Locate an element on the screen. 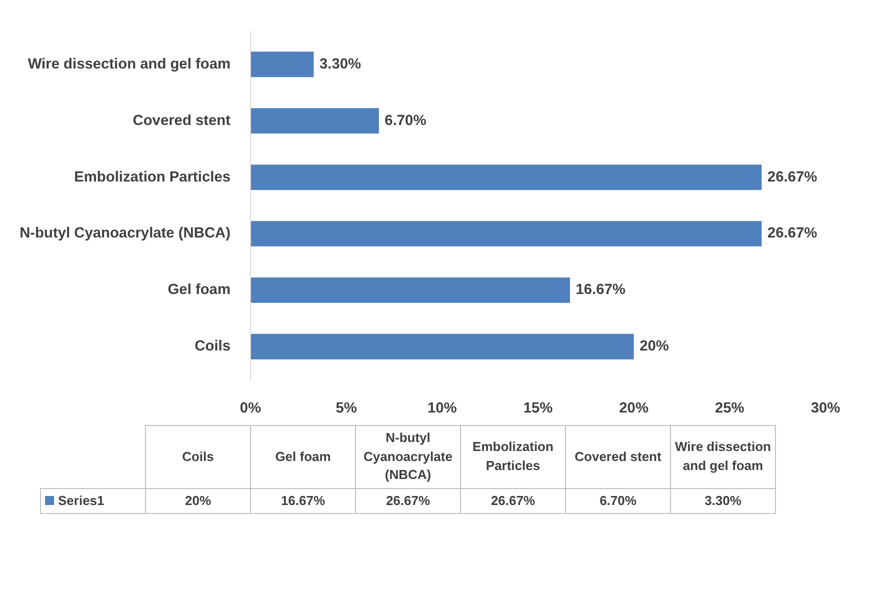 This screenshot has height=612, width=895. data-label: 3.30% is located at coordinates (341, 64).